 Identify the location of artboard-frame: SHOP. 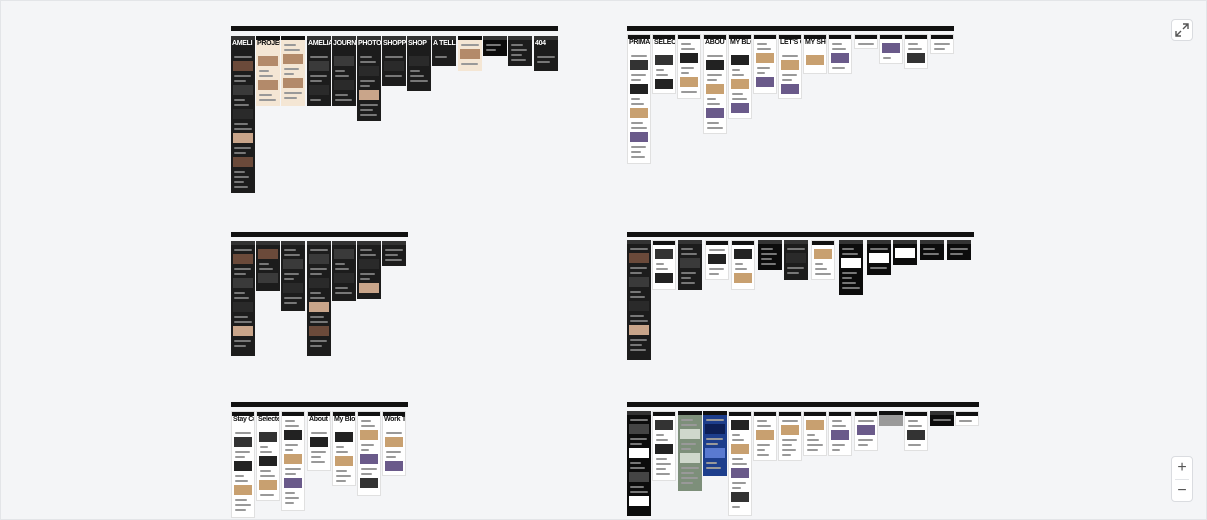
(419, 63).